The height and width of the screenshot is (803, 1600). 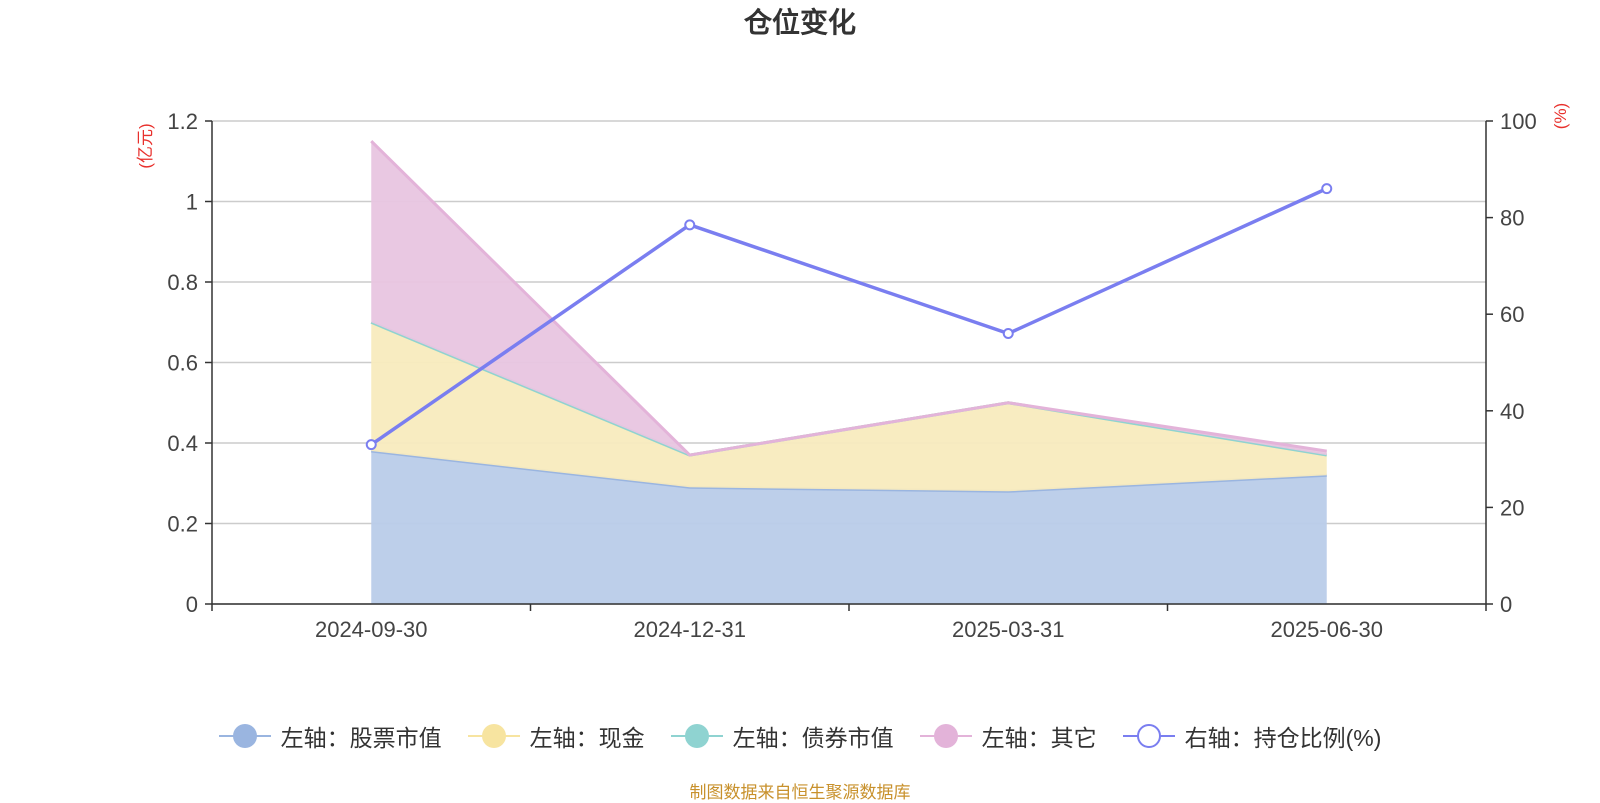 I want to click on legend-item: 左轴：债券市值, so click(x=782, y=736).